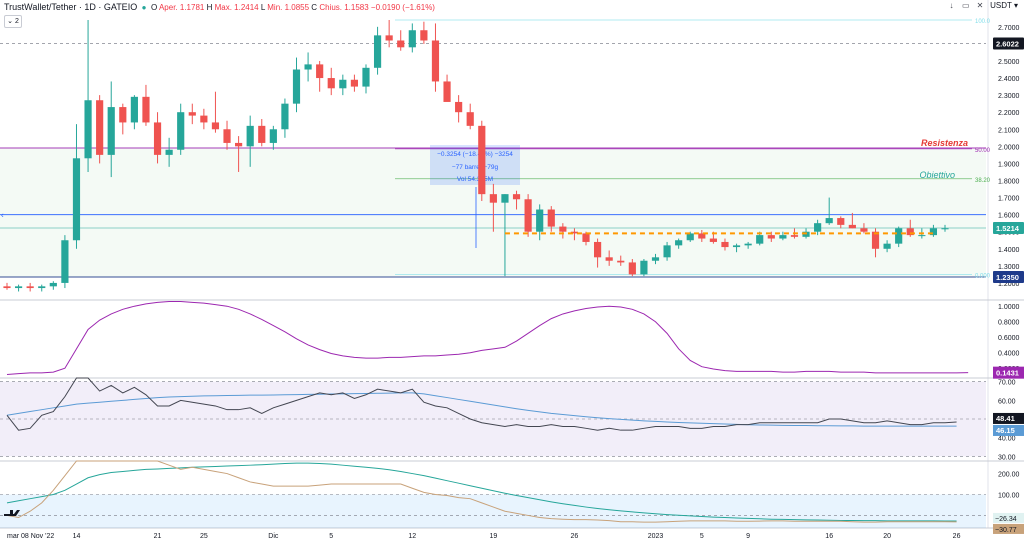 Image resolution: width=1024 pixels, height=546 pixels. Describe the element at coordinates (154, 7) in the screenshot. I see `open-label: O` at that location.